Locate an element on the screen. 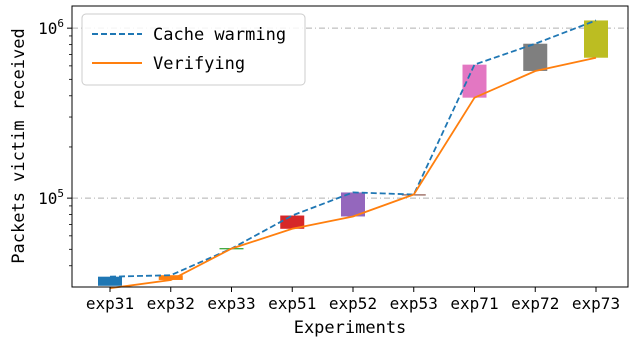 This screenshot has width=630, height=341. x-tick-label-exp33: exp33 is located at coordinates (231, 303).